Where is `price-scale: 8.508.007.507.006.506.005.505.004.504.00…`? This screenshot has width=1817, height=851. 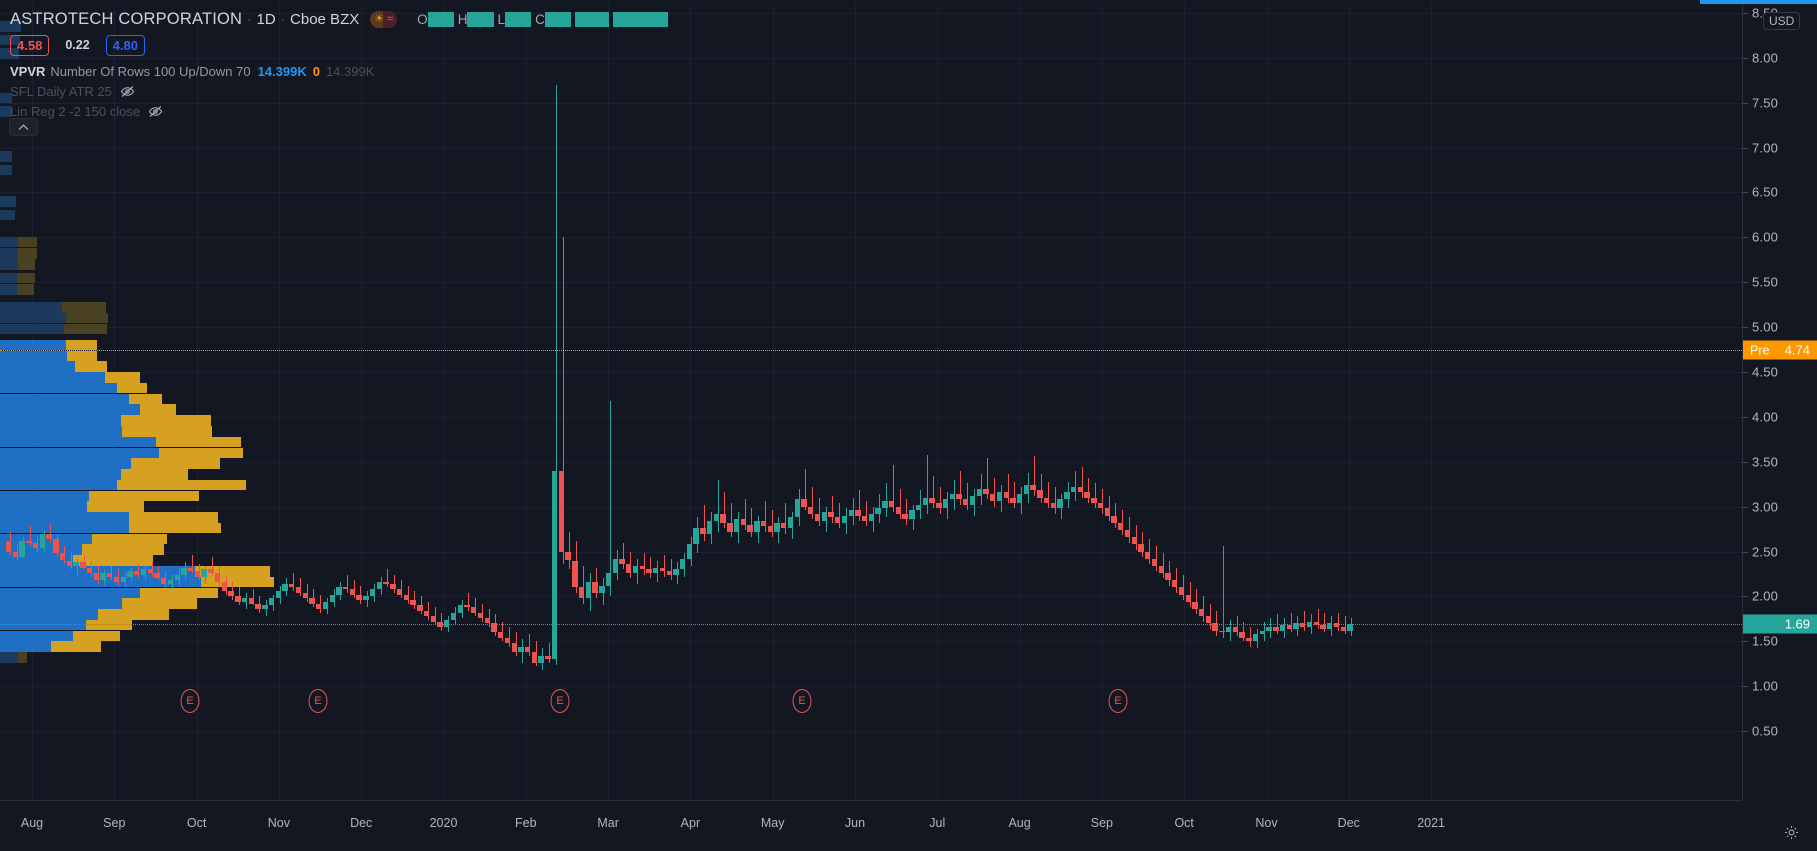
price-scale: 8.508.007.507.006.506.005.505.004.504.00… is located at coordinates (1779, 402).